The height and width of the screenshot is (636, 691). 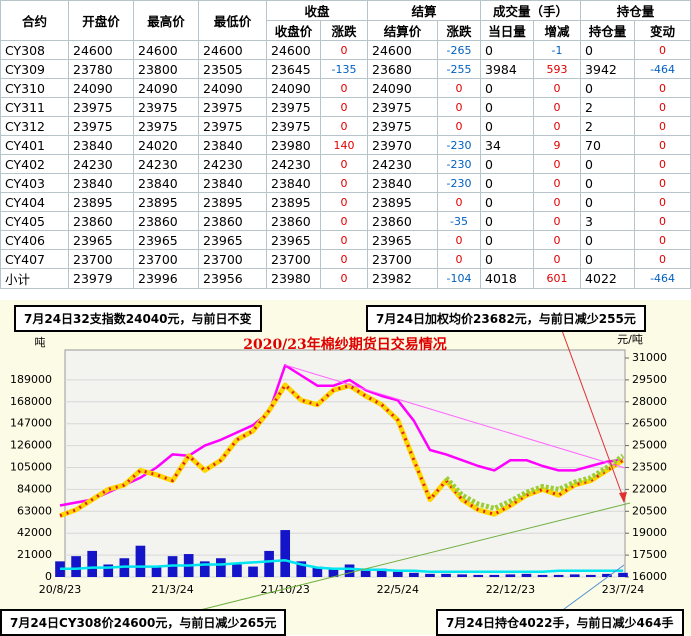 I want to click on header-cell: 持仓量, so click(x=608, y=30).